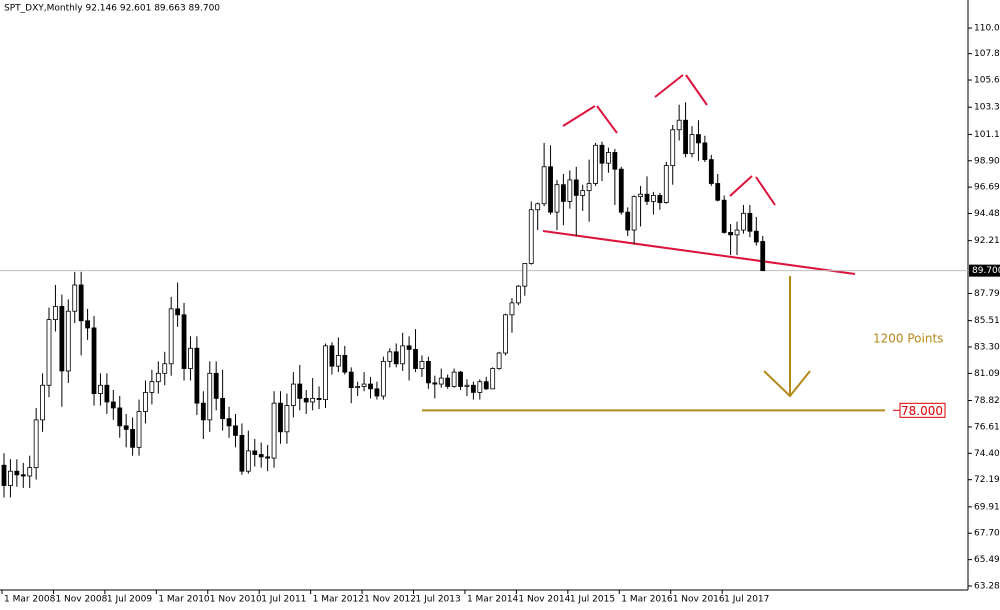  Describe the element at coordinates (987, 108) in the screenshot. I see `y-tick-label: 103.390` at that location.